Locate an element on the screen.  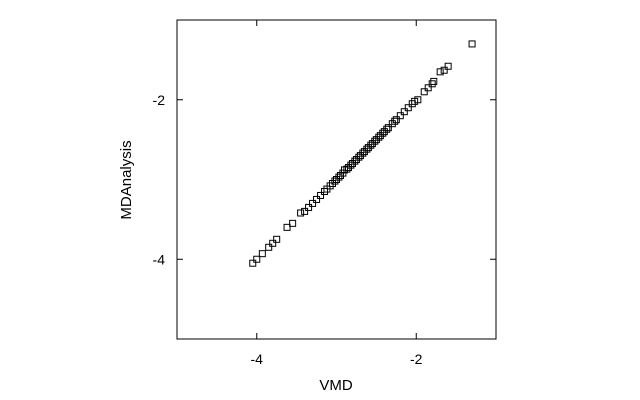
x-axis-title: VMD is located at coordinates (336, 385).